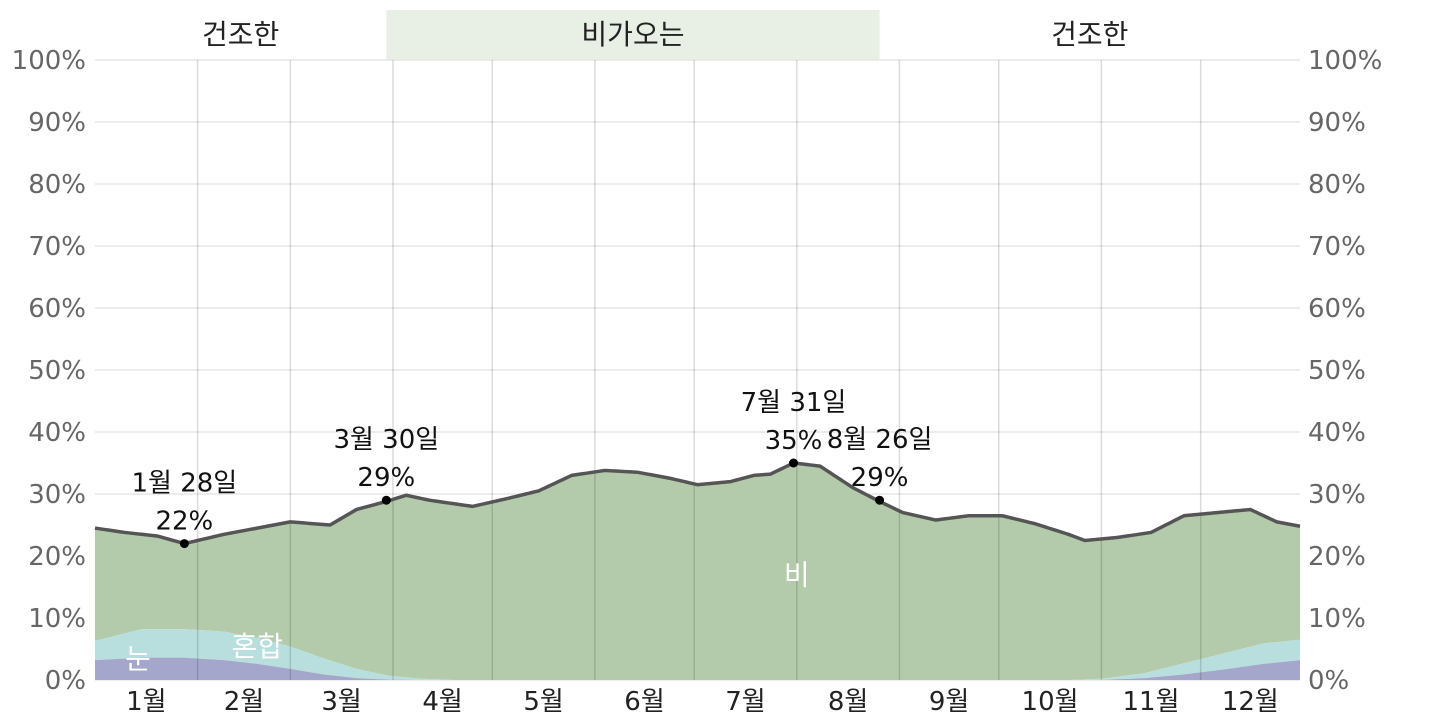  I want to click on y-tick-label-right: 70%, so click(1337, 247).